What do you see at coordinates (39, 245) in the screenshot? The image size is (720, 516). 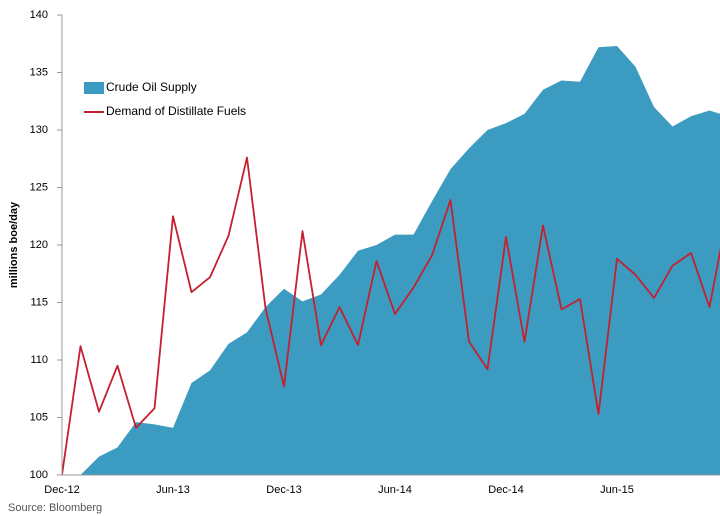 I see `y-tick-label: 120` at bounding box center [39, 245].